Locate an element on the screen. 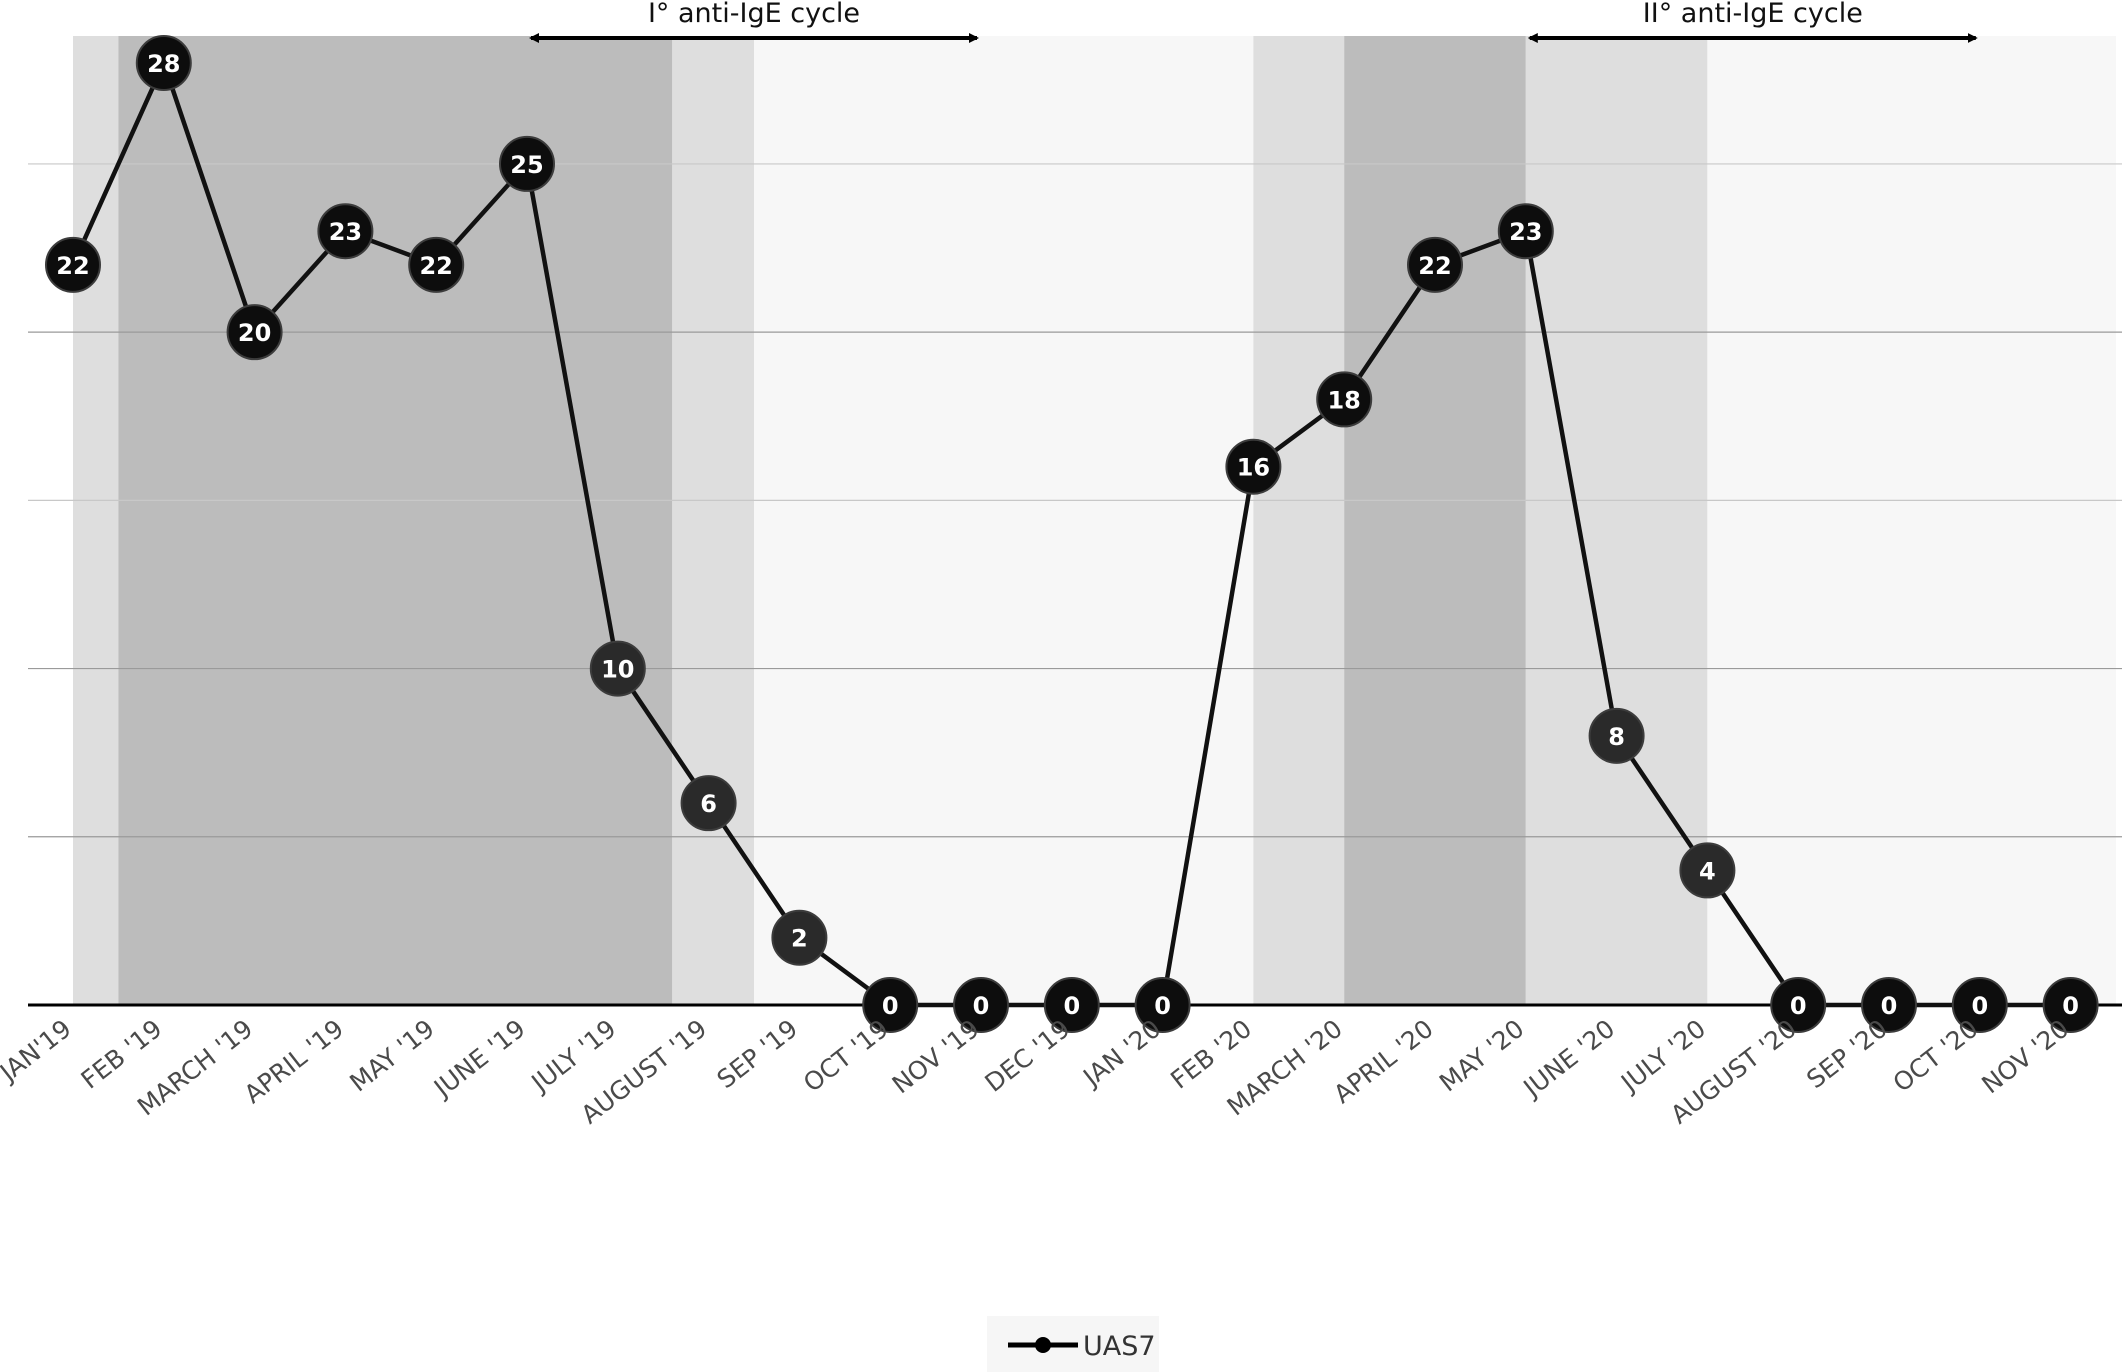  x-tick-label-1: JAN'19 is located at coordinates (38, 1051).